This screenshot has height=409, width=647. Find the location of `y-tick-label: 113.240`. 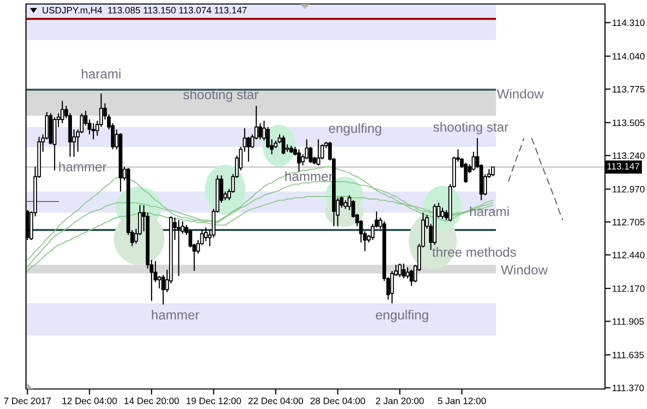

y-tick-label: 113.240 is located at coordinates (628, 155).